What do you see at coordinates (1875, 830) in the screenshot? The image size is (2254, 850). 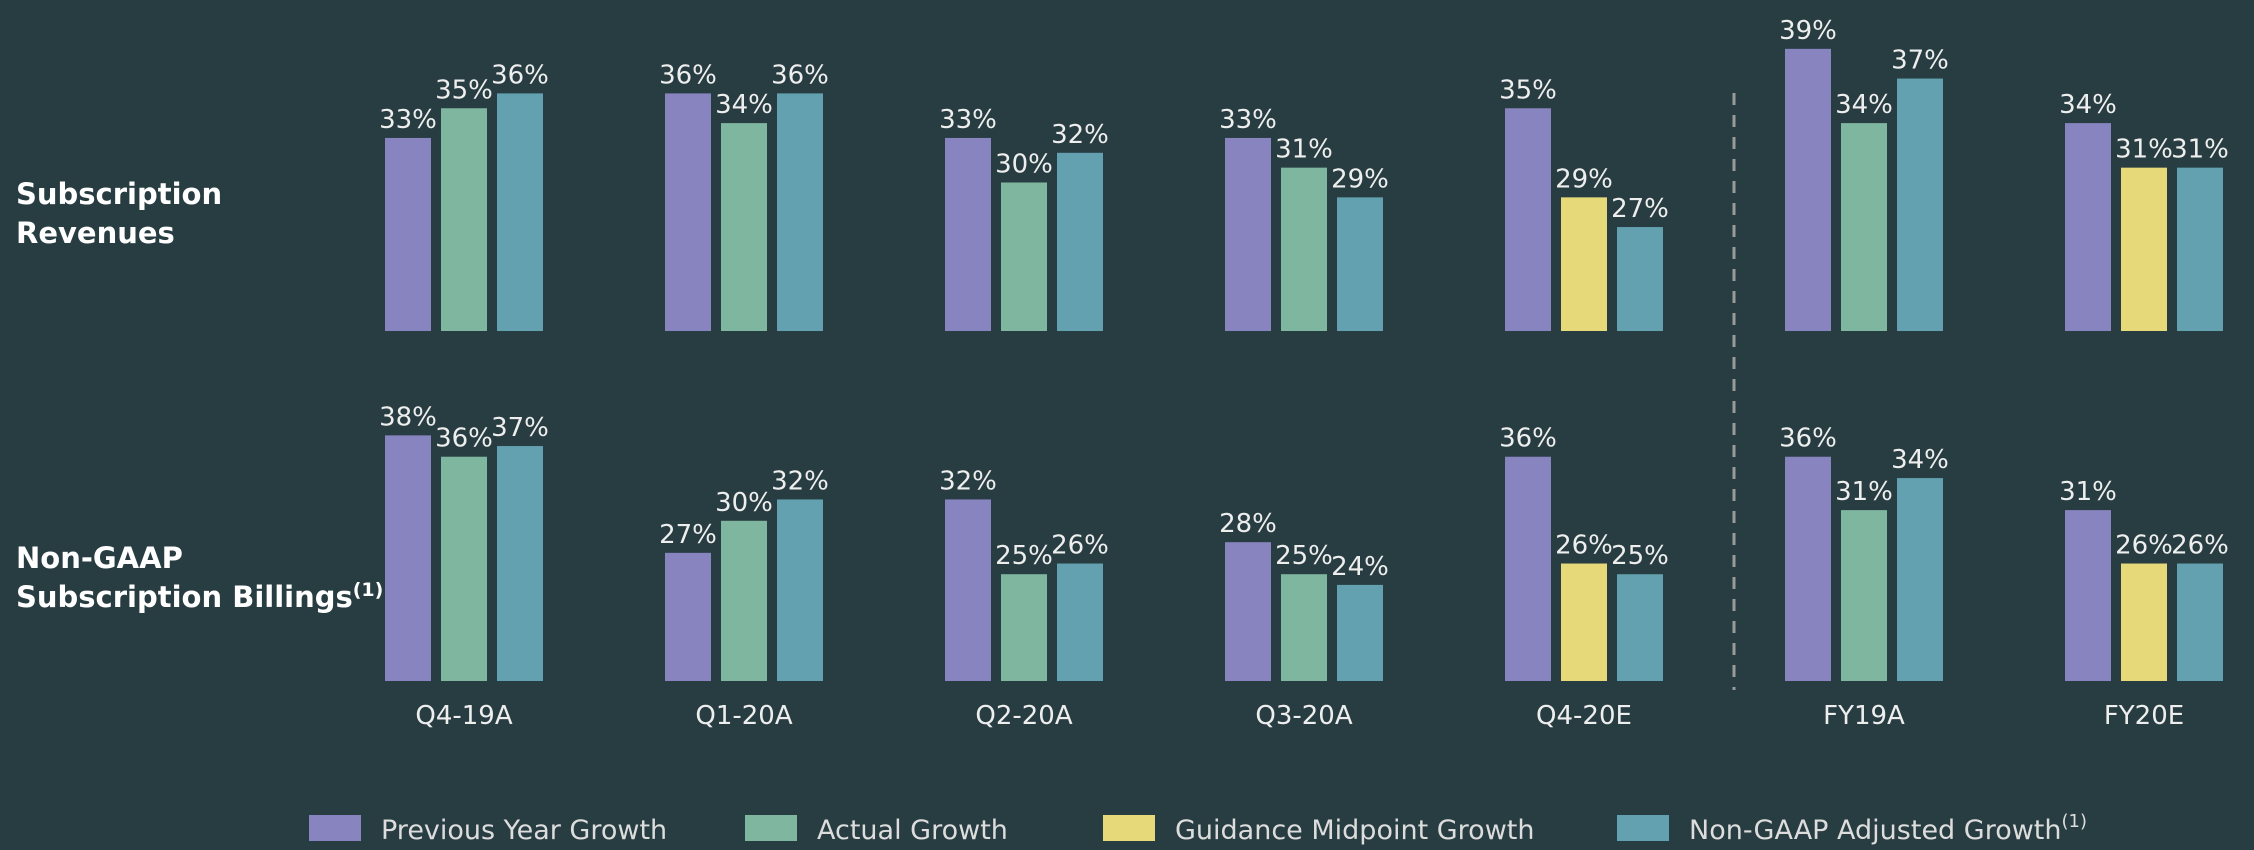 I see `legend-name: Non-GAAP Adjusted Growth` at bounding box center [1875, 830].